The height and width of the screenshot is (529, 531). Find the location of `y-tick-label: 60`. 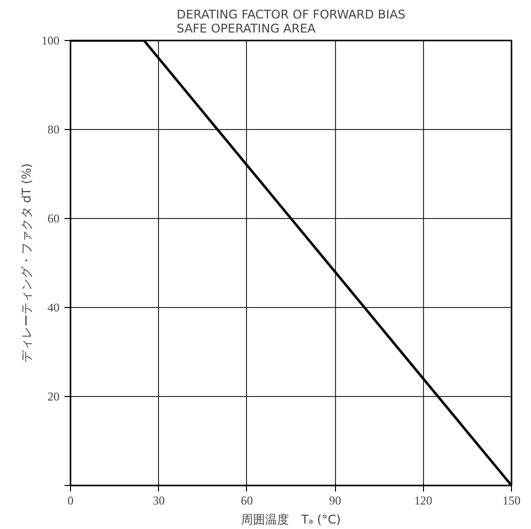

y-tick-label: 60 is located at coordinates (54, 219).